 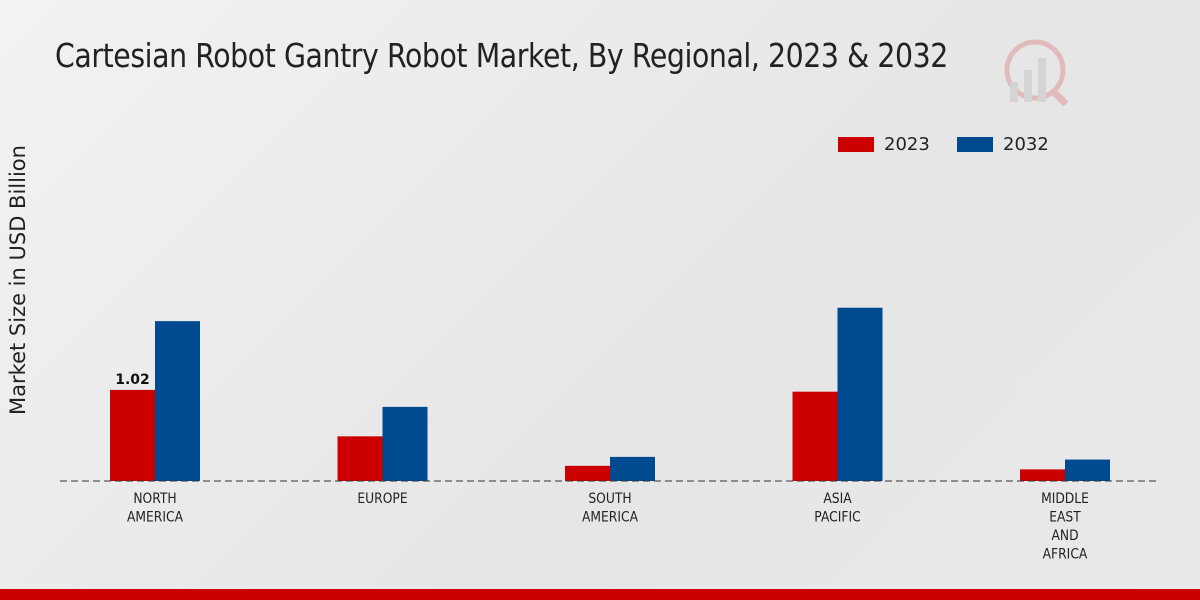 I want to click on footer-bar, so click(x=600, y=594).